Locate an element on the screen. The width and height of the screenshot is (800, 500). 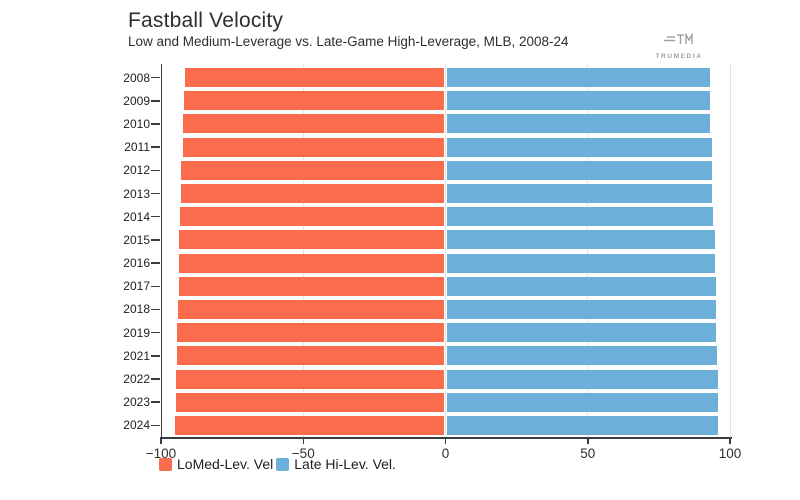
bar-lomed-2009 is located at coordinates (314, 101).